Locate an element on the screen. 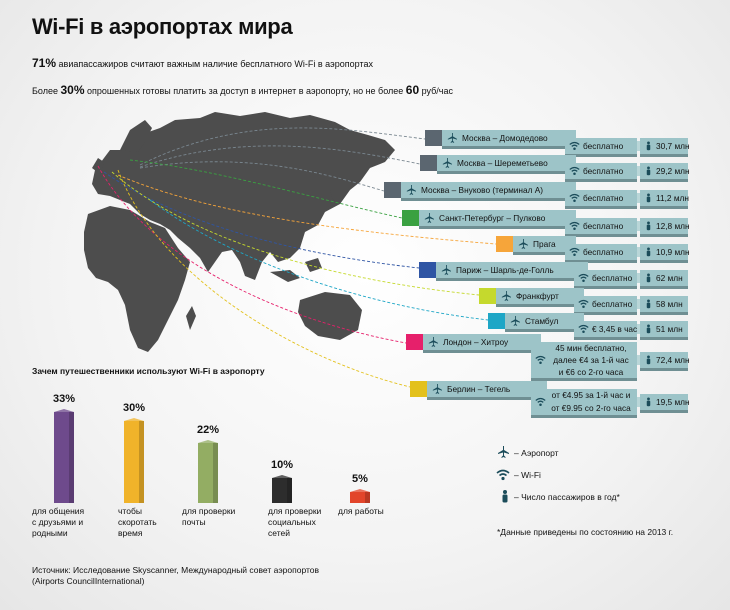 The height and width of the screenshot is (610, 730). legend-airport-label: – Аэропорт is located at coordinates (536, 453).